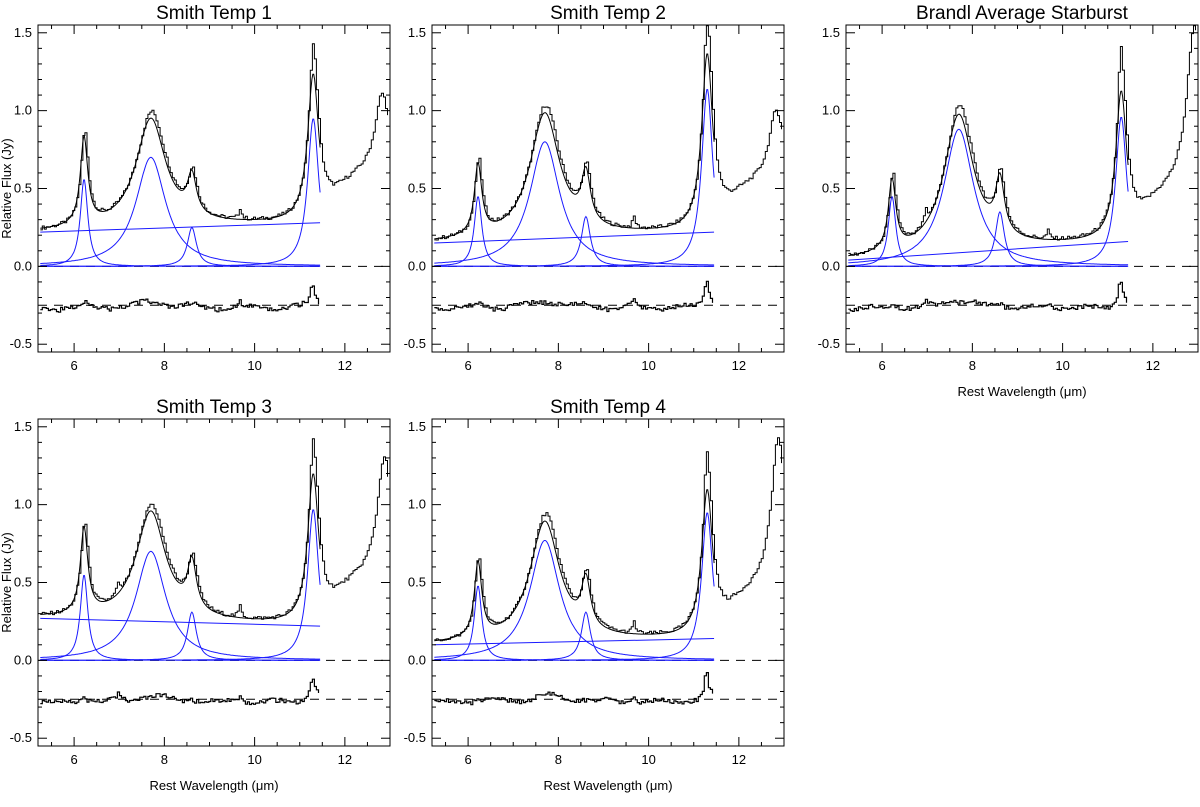 The image size is (1200, 807). Describe the element at coordinates (608, 407) in the screenshot. I see `panel-title: Smith Temp 4` at that location.